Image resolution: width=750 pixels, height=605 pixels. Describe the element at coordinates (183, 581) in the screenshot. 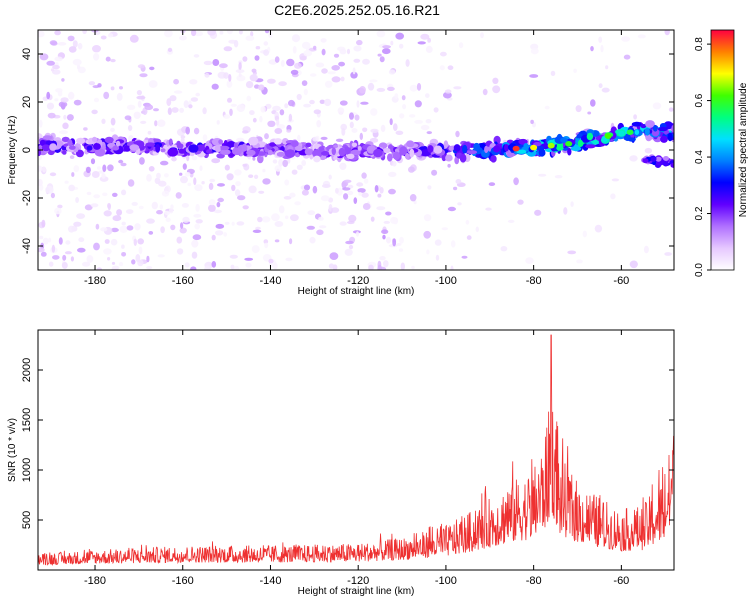

I see `x-tick-label: -160` at that location.